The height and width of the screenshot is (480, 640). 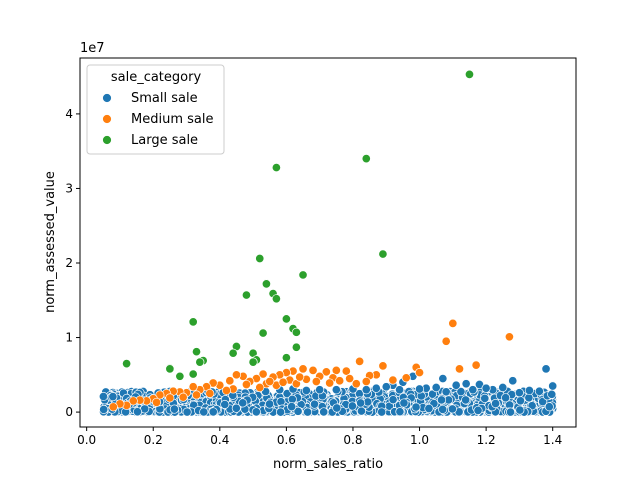 What do you see at coordinates (107, 119) in the screenshot?
I see `legend-marker-medium-sale` at bounding box center [107, 119].